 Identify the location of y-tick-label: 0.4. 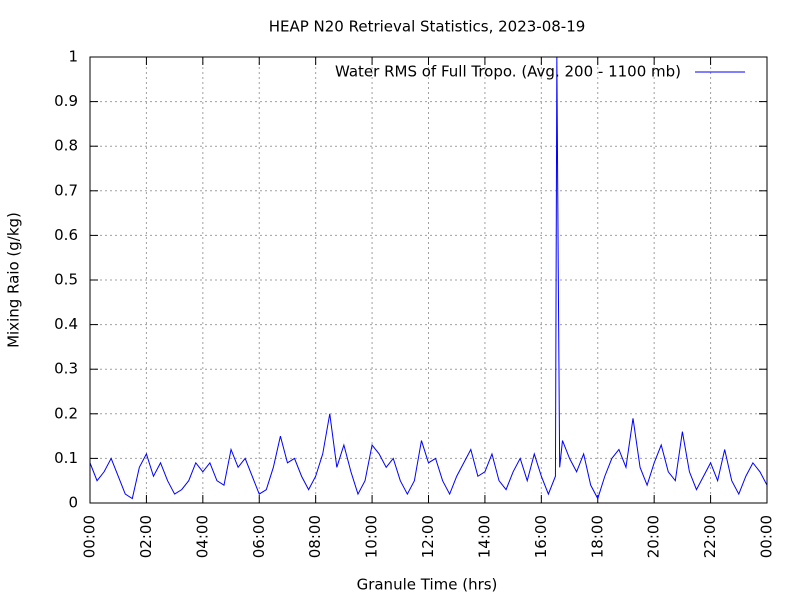
(66, 324).